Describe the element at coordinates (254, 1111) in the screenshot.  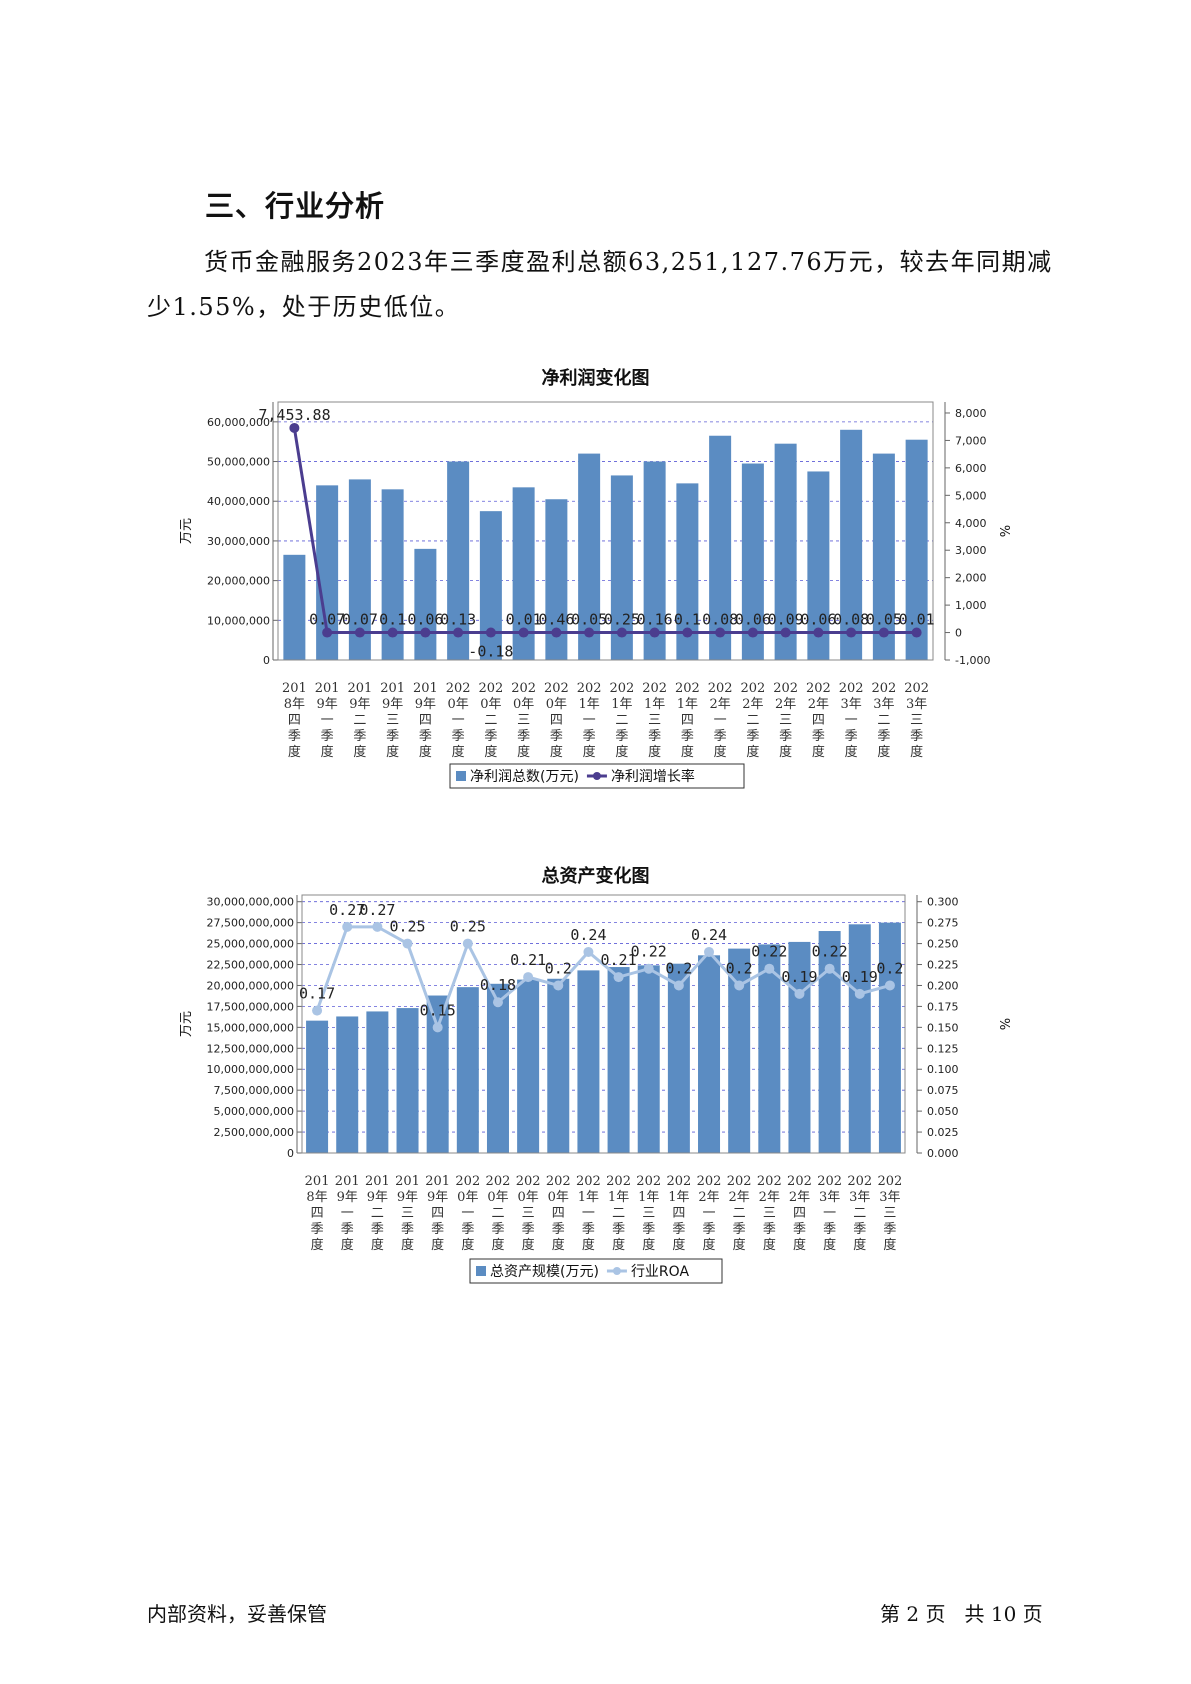
I see `y-tick-label: 5,000,000,000` at that location.